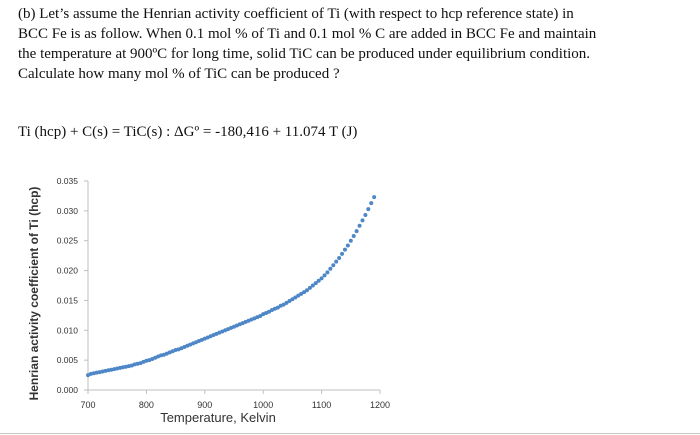 This screenshot has height=435, width=700. What do you see at coordinates (146, 405) in the screenshot?
I see `x-tick-label: 800` at bounding box center [146, 405].